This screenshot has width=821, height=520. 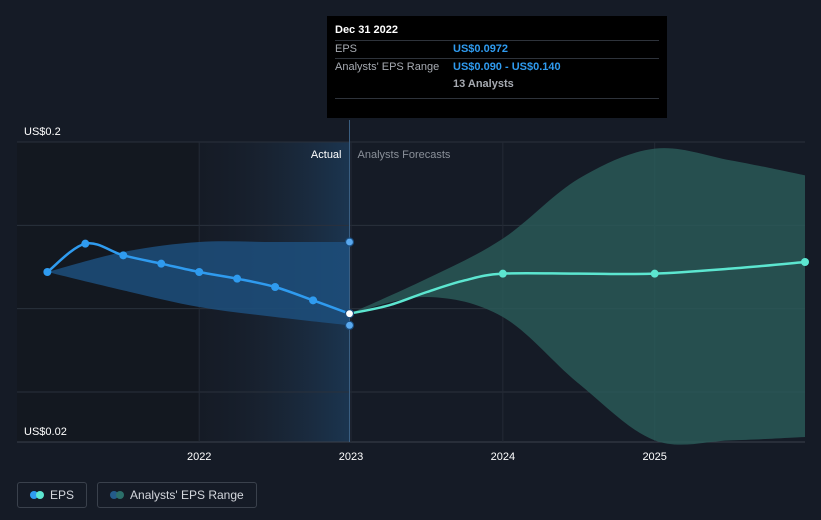 What do you see at coordinates (497, 87) in the screenshot?
I see `tooltip-analysts: 13 Analysts` at bounding box center [497, 87].